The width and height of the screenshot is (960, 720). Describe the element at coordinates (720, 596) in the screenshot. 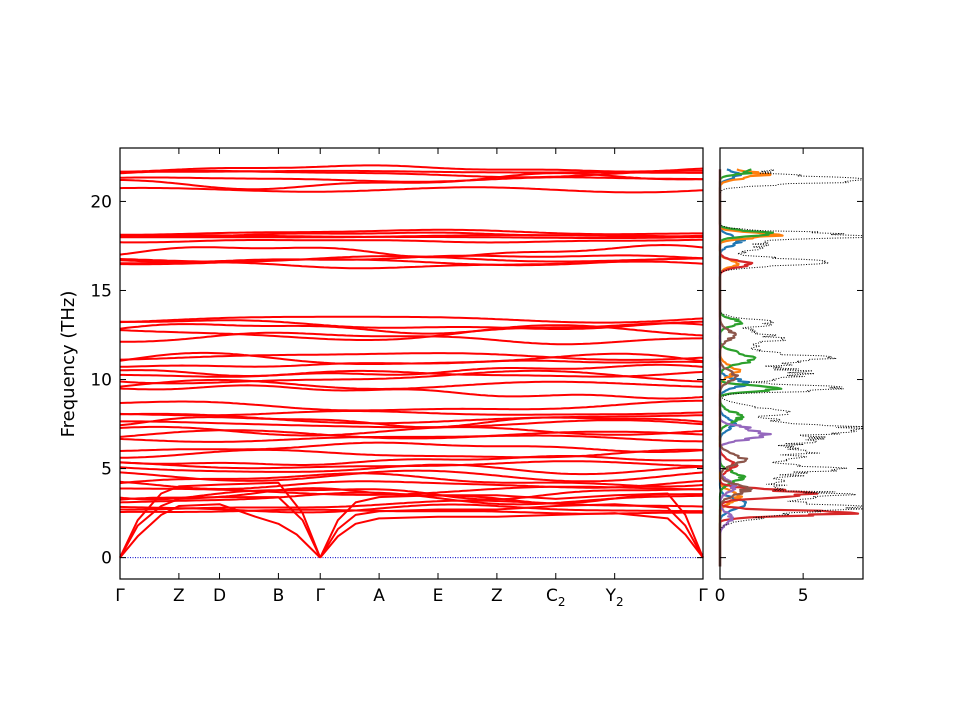

I see `dos-x-tick-label: 0` at that location.